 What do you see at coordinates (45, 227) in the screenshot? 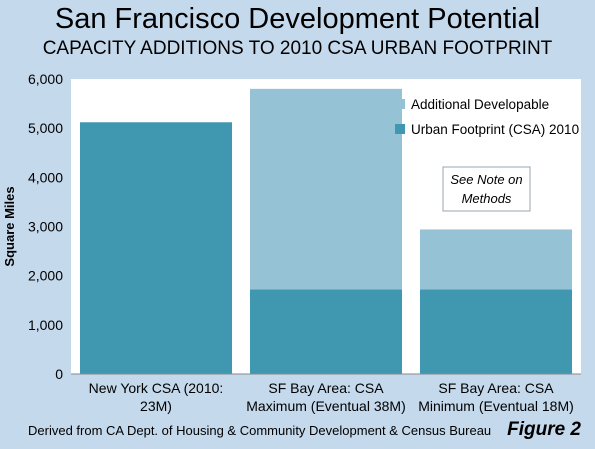
I see `y-tick-label: 3,000` at bounding box center [45, 227].